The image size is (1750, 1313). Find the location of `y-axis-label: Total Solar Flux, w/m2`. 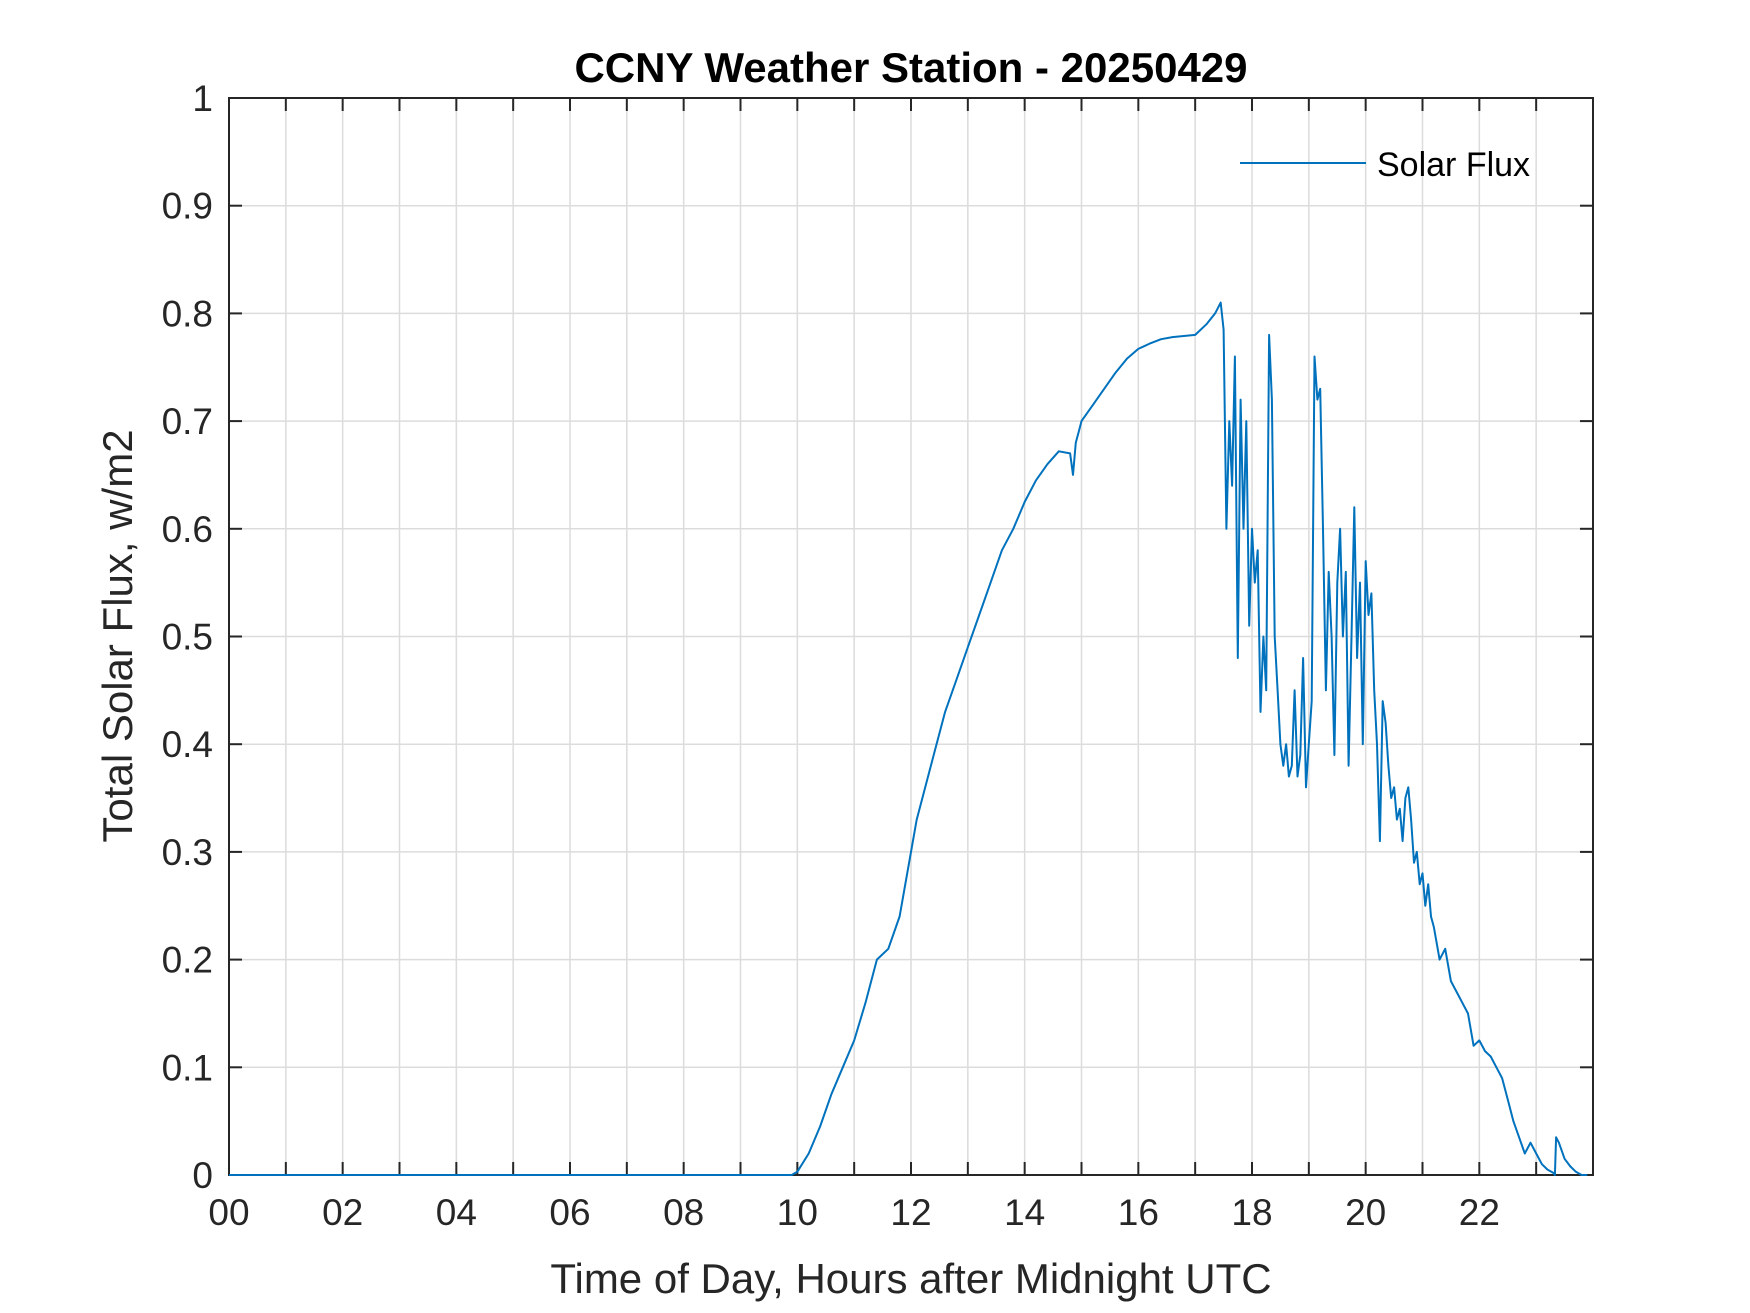

y-axis-label: Total Solar Flux, w/m2 is located at coordinates (117, 635).